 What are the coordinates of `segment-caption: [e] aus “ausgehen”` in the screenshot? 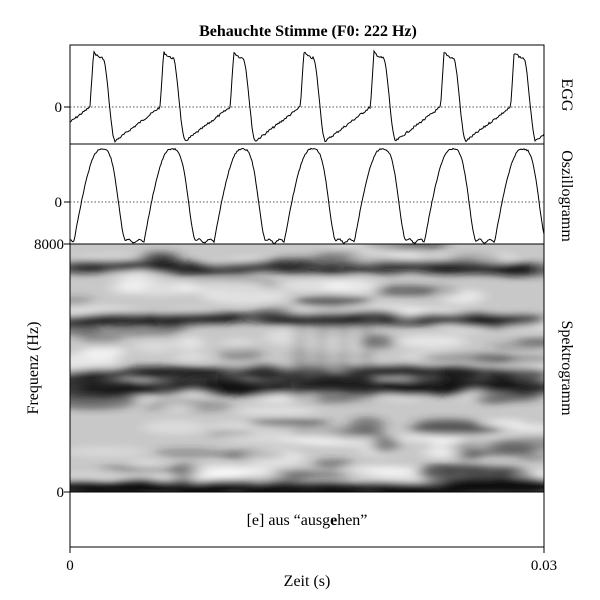 It's located at (307, 520).